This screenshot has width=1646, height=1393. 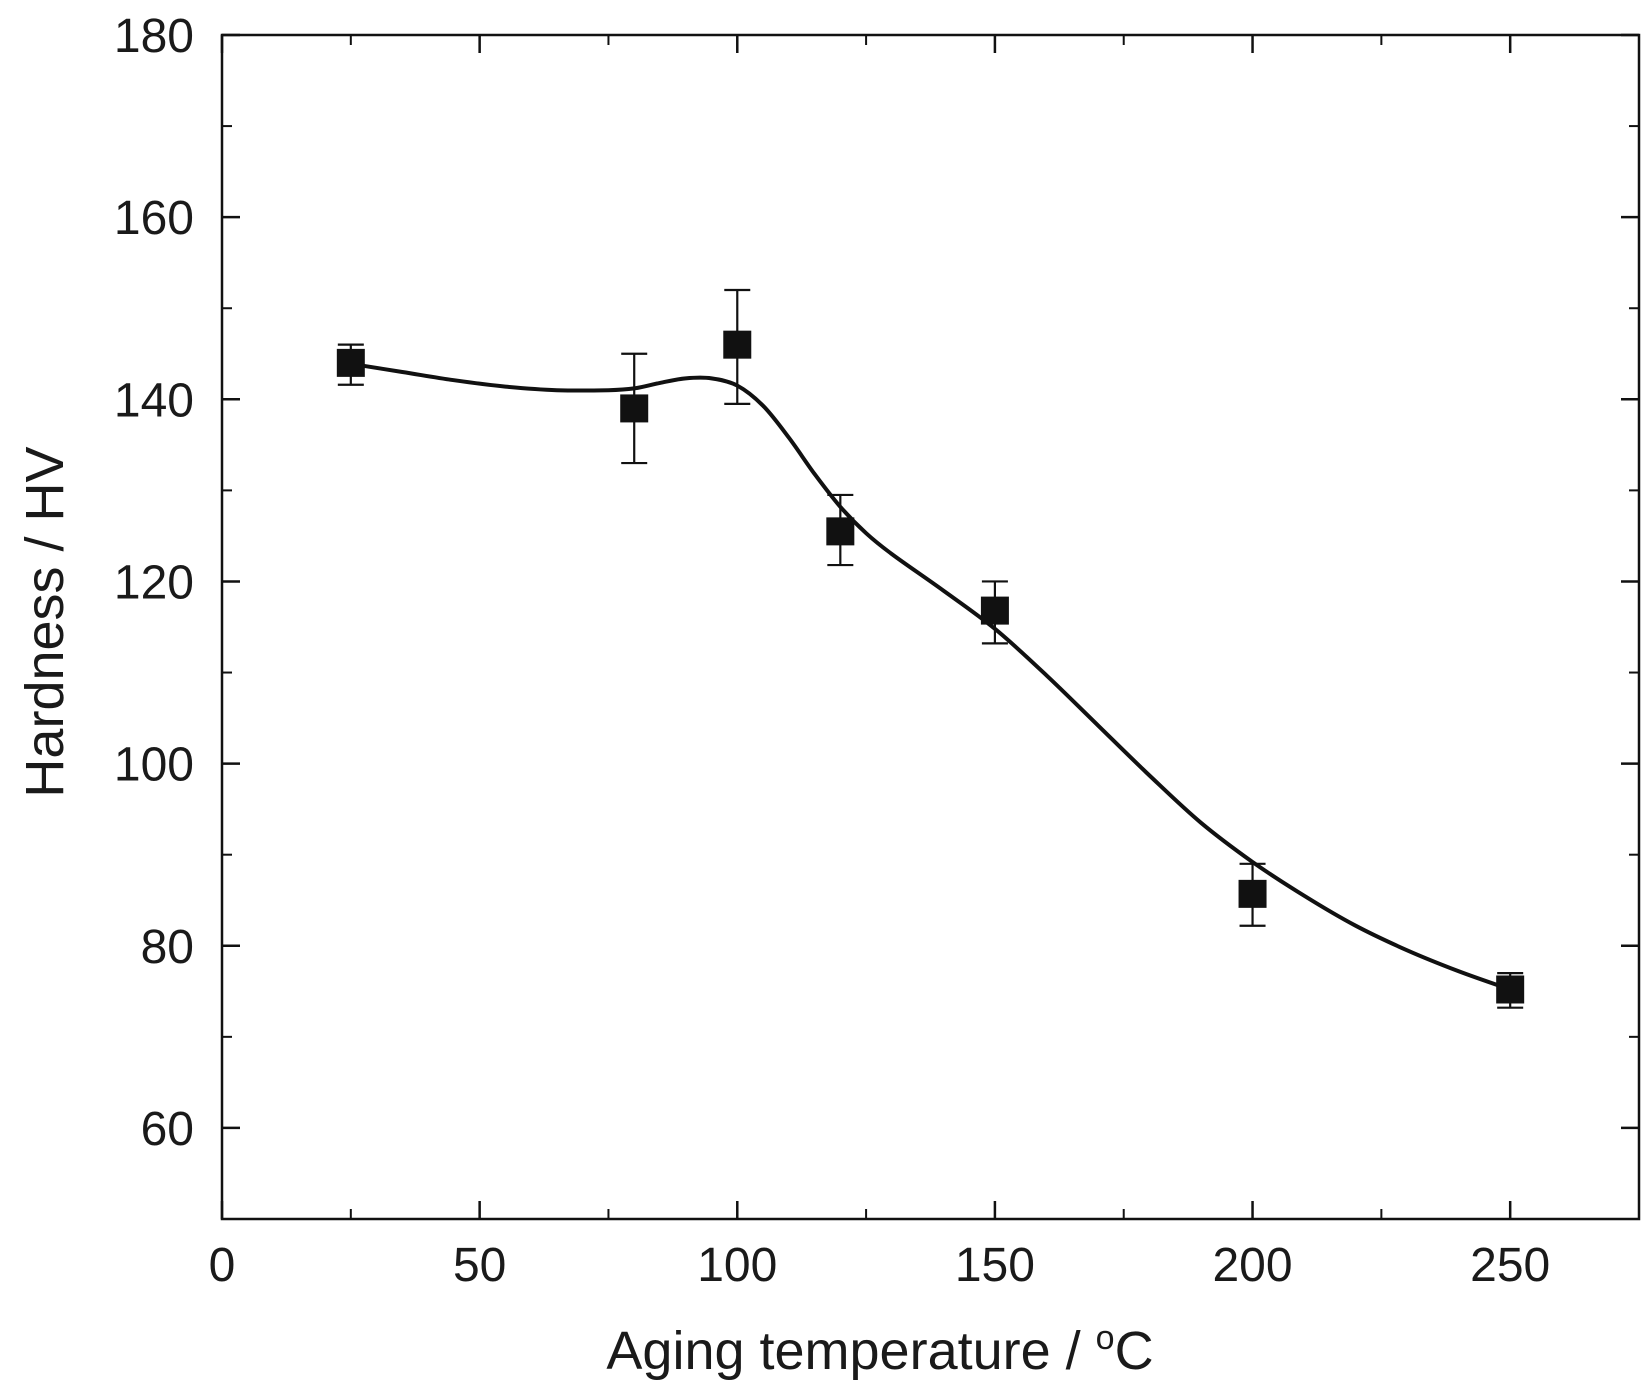 I want to click on y-tick-labels: 60 80 100 120 140 160 180, so click(x=154, y=583).